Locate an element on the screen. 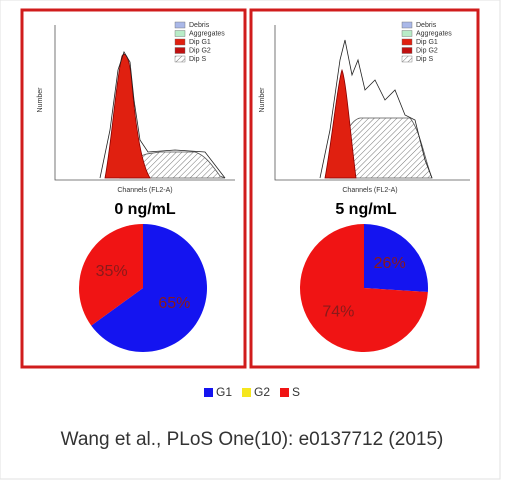 The width and height of the screenshot is (506, 485). legend-label: G2 is located at coordinates (262, 392).